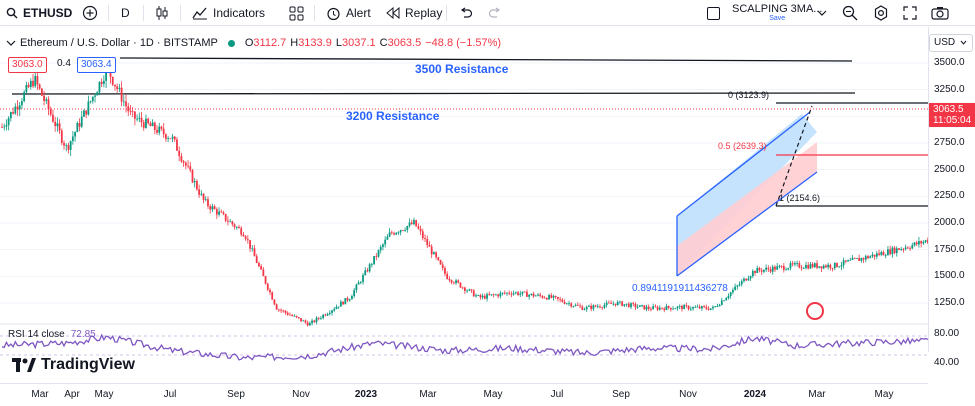 The width and height of the screenshot is (975, 406). I want to click on low-value: 3037.1, so click(358, 43).